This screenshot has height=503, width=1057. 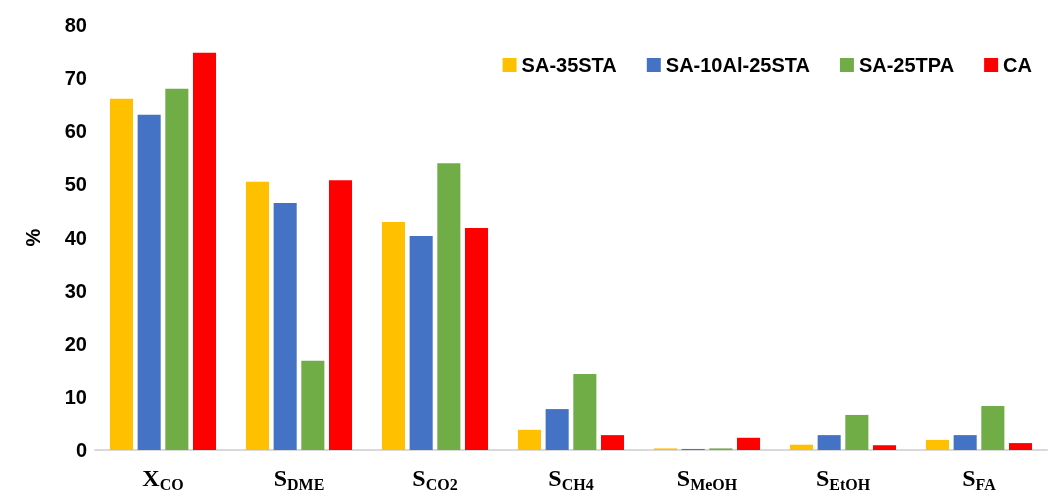 What do you see at coordinates (75, 131) in the screenshot?
I see `y-tick-label: 60` at bounding box center [75, 131].